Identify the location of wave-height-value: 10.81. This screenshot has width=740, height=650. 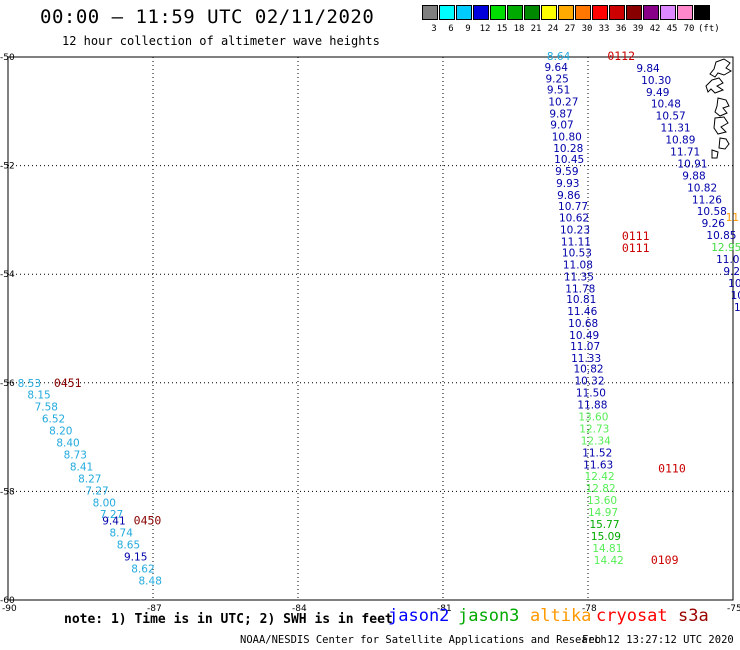
(581, 300).